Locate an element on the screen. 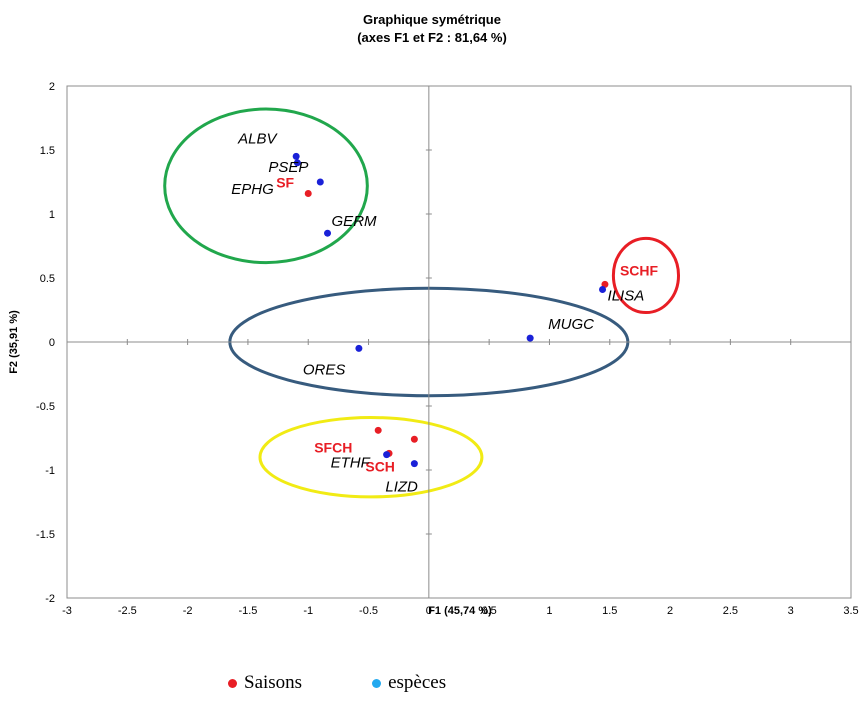  x-tick-label: -2.5 is located at coordinates (127, 611).